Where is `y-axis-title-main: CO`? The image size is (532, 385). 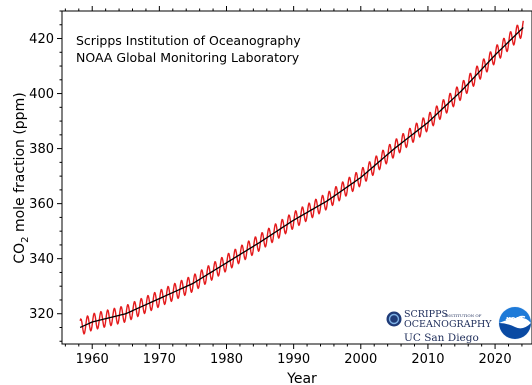
y-axis-title-main: CO is located at coordinates (20, 253).